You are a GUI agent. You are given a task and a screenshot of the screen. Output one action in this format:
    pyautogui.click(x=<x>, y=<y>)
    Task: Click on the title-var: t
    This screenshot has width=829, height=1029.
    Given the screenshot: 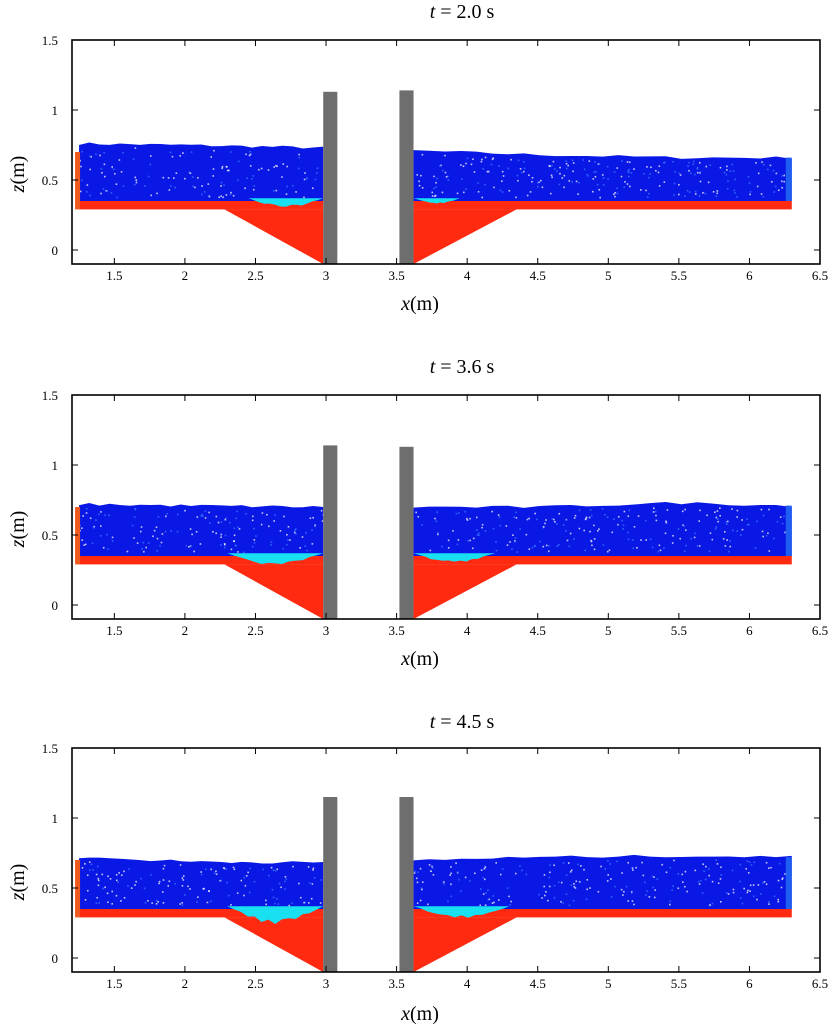 What is the action you would take?
    pyautogui.click(x=433, y=367)
    